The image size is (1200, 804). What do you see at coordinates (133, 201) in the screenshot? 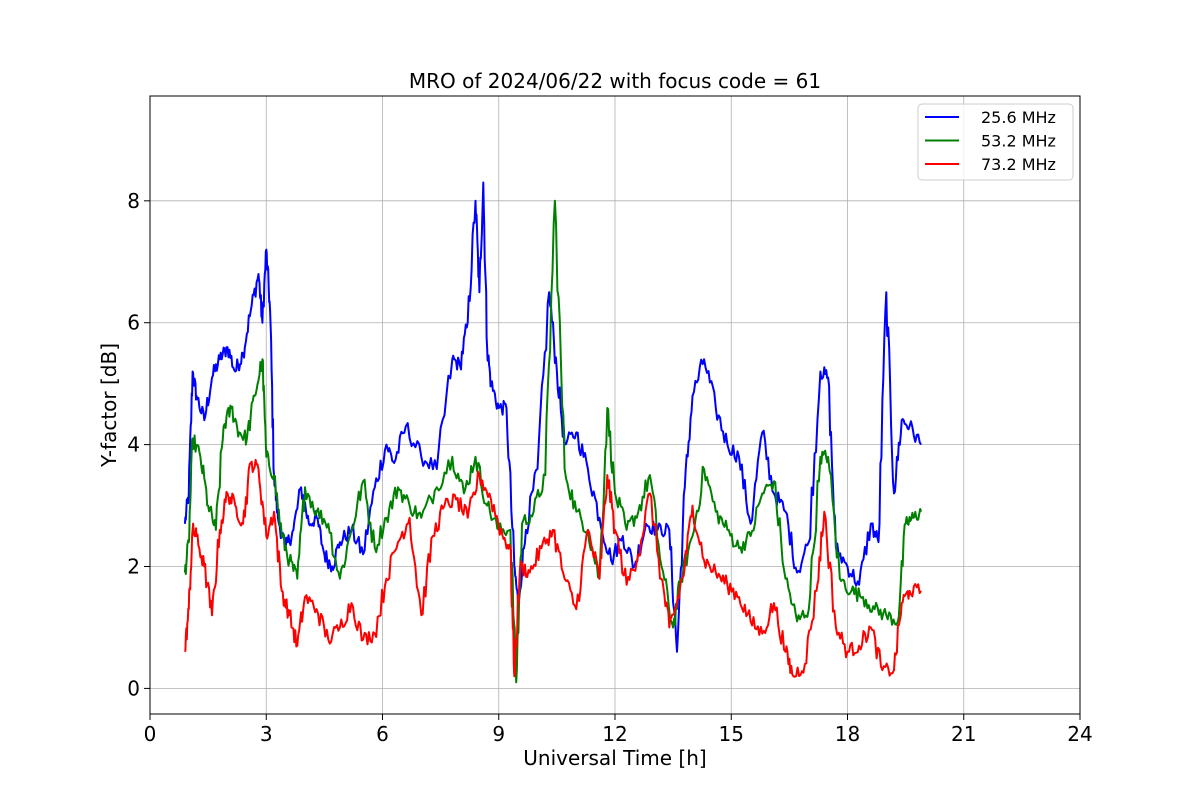
I see `y-tick-label: 8` at bounding box center [133, 201].